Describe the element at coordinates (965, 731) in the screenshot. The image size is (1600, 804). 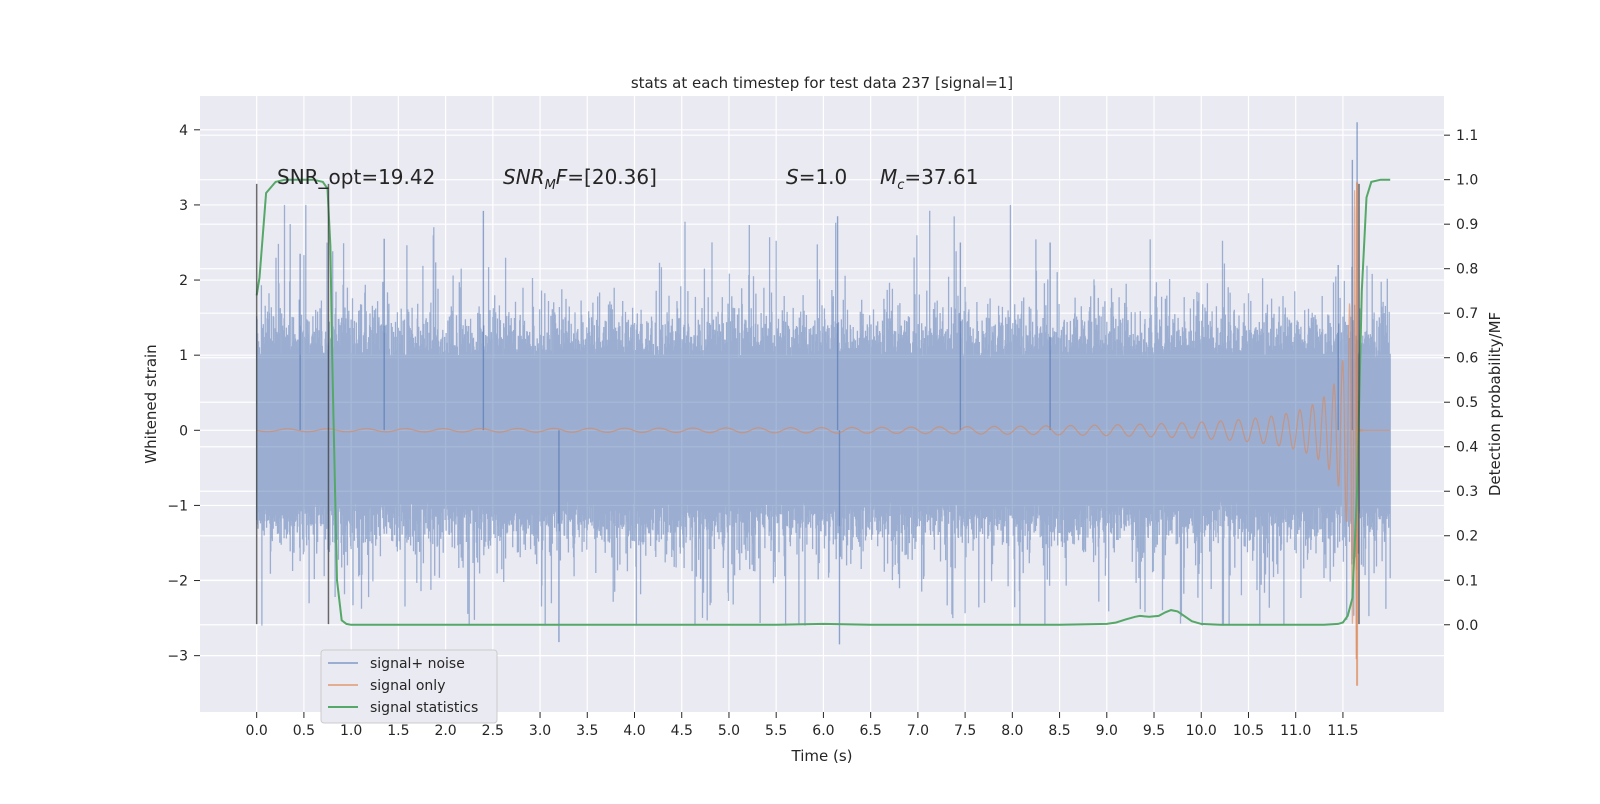
I see `x-tick-label: 7.5` at that location.